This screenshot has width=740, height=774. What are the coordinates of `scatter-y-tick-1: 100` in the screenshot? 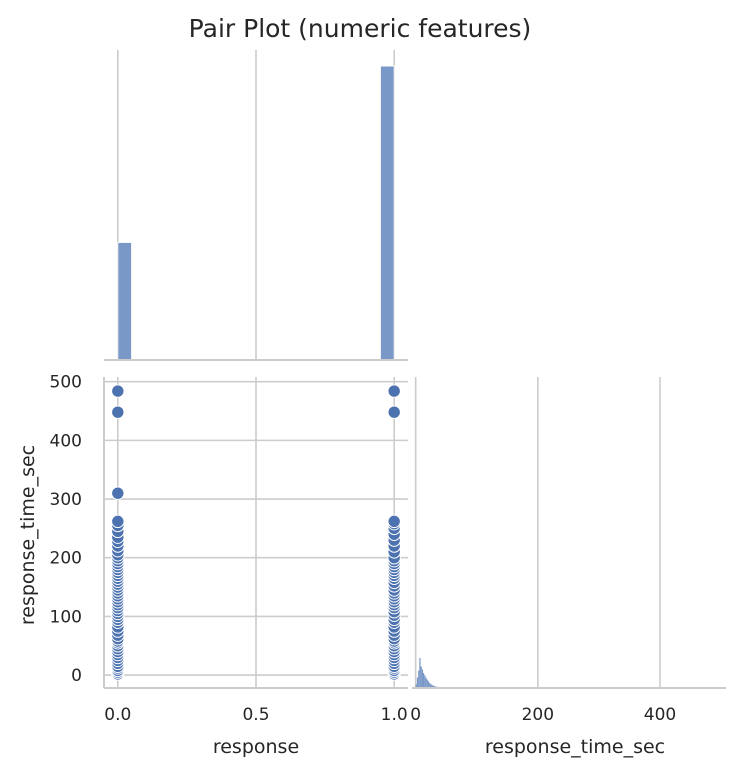 It's located at (66, 617).